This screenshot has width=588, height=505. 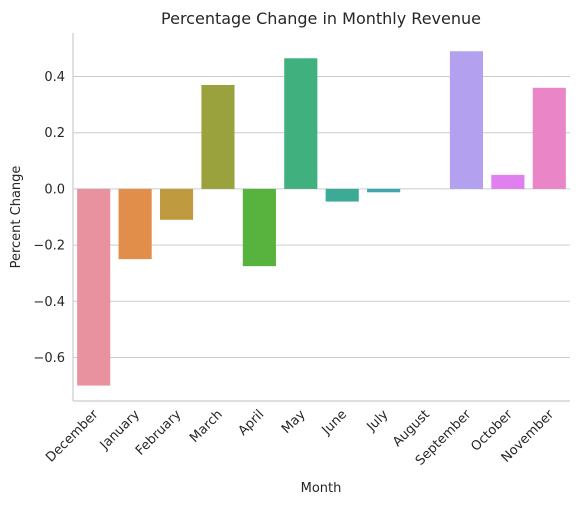 I want to click on bar-december, so click(x=94, y=287).